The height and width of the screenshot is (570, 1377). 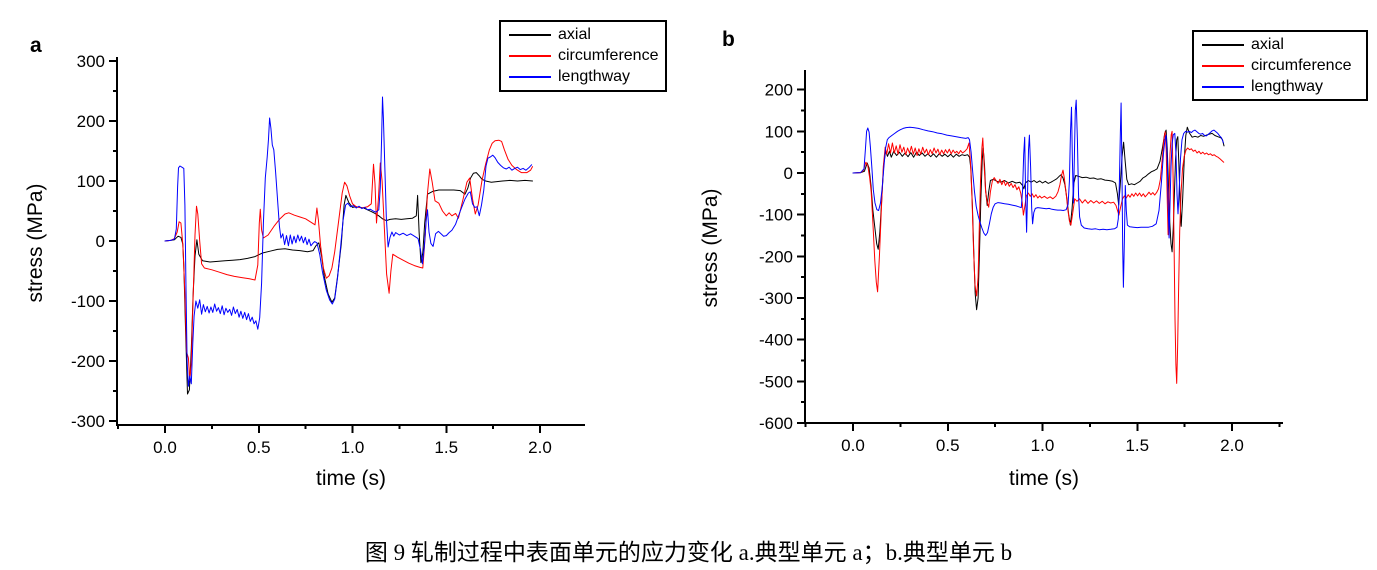 What do you see at coordinates (710, 248) in the screenshot?
I see `y-axis-title-b: stress (MPa)` at bounding box center [710, 248].